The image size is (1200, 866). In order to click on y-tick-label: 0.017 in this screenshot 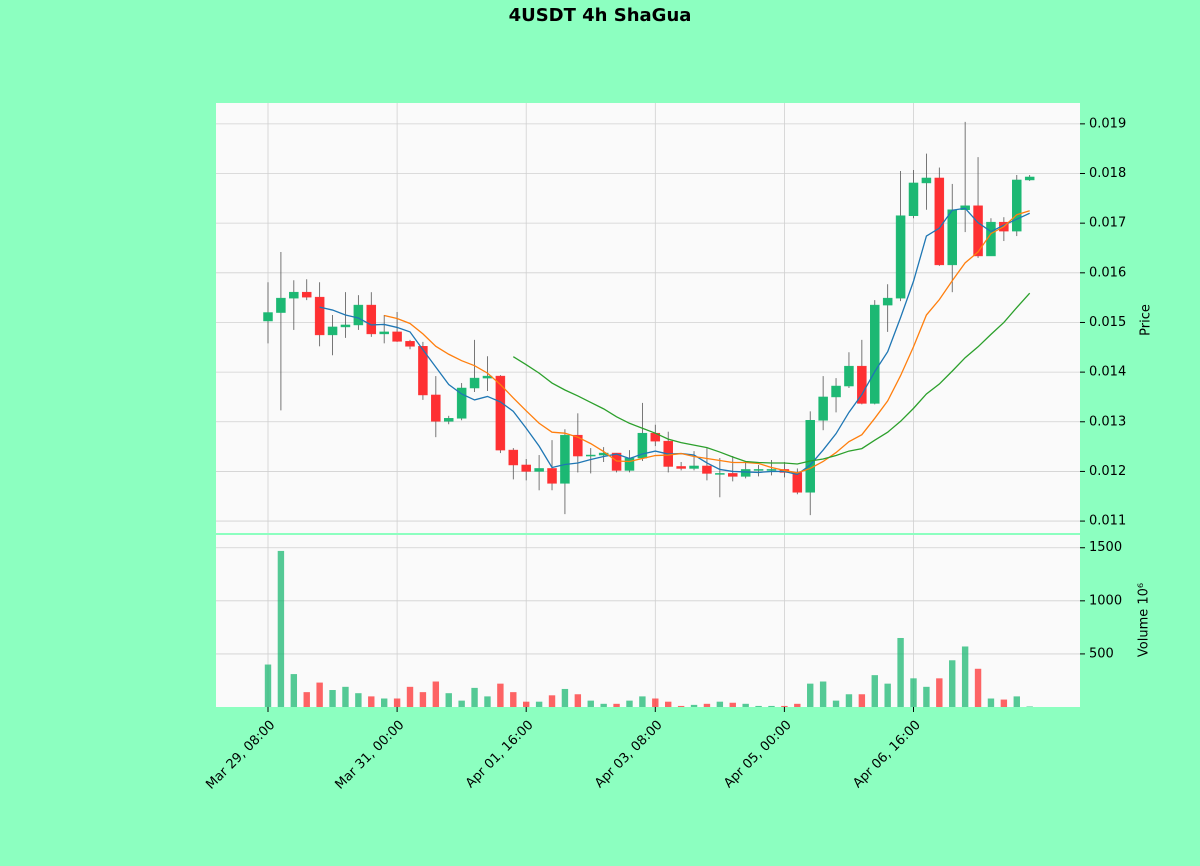, I will do `click(1107, 223)`.